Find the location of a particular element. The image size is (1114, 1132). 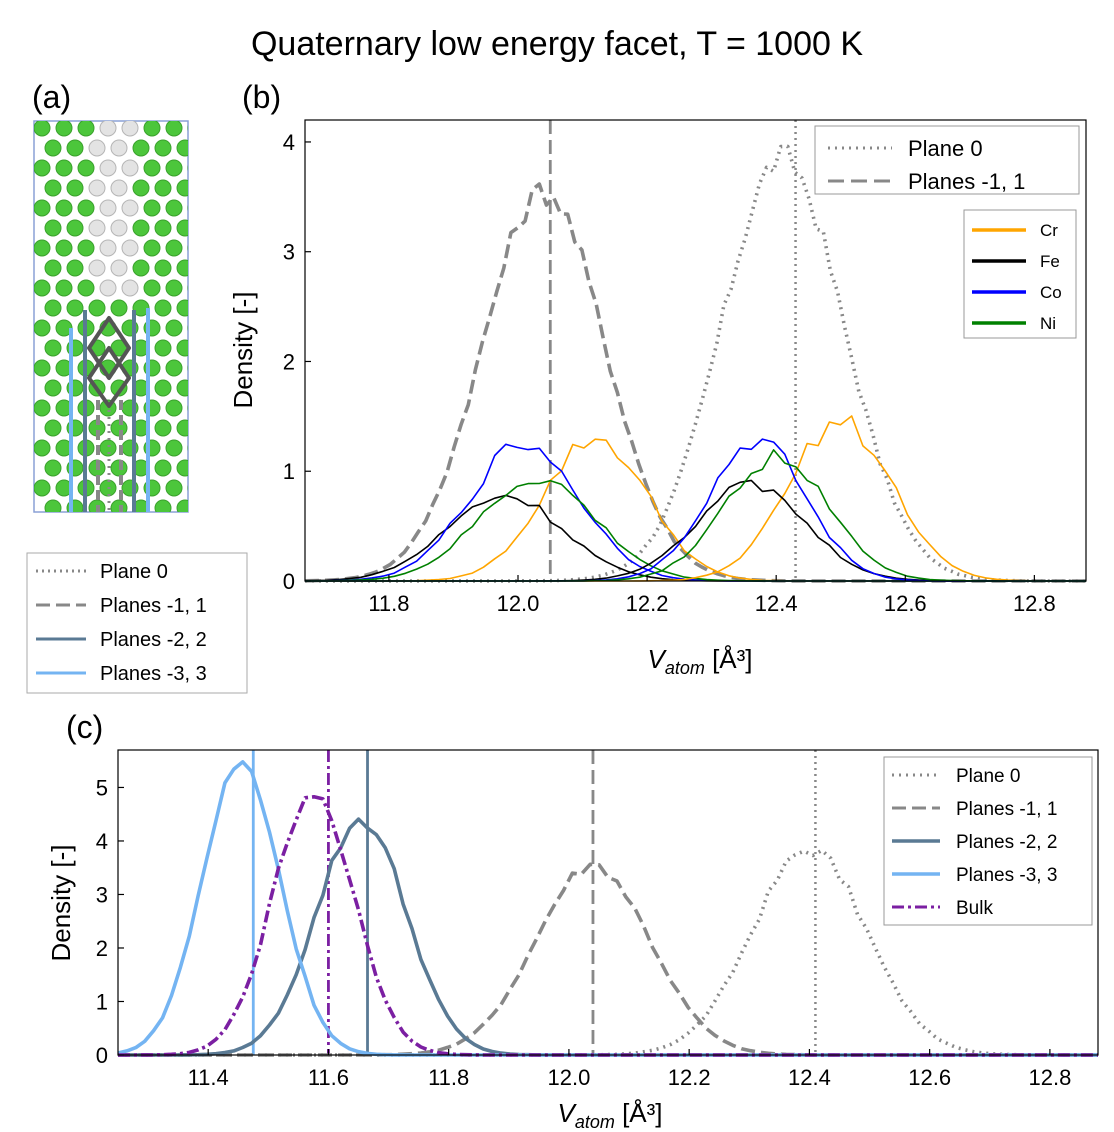

legend-label-planes2: Planes -2, 2 is located at coordinates (153, 640).